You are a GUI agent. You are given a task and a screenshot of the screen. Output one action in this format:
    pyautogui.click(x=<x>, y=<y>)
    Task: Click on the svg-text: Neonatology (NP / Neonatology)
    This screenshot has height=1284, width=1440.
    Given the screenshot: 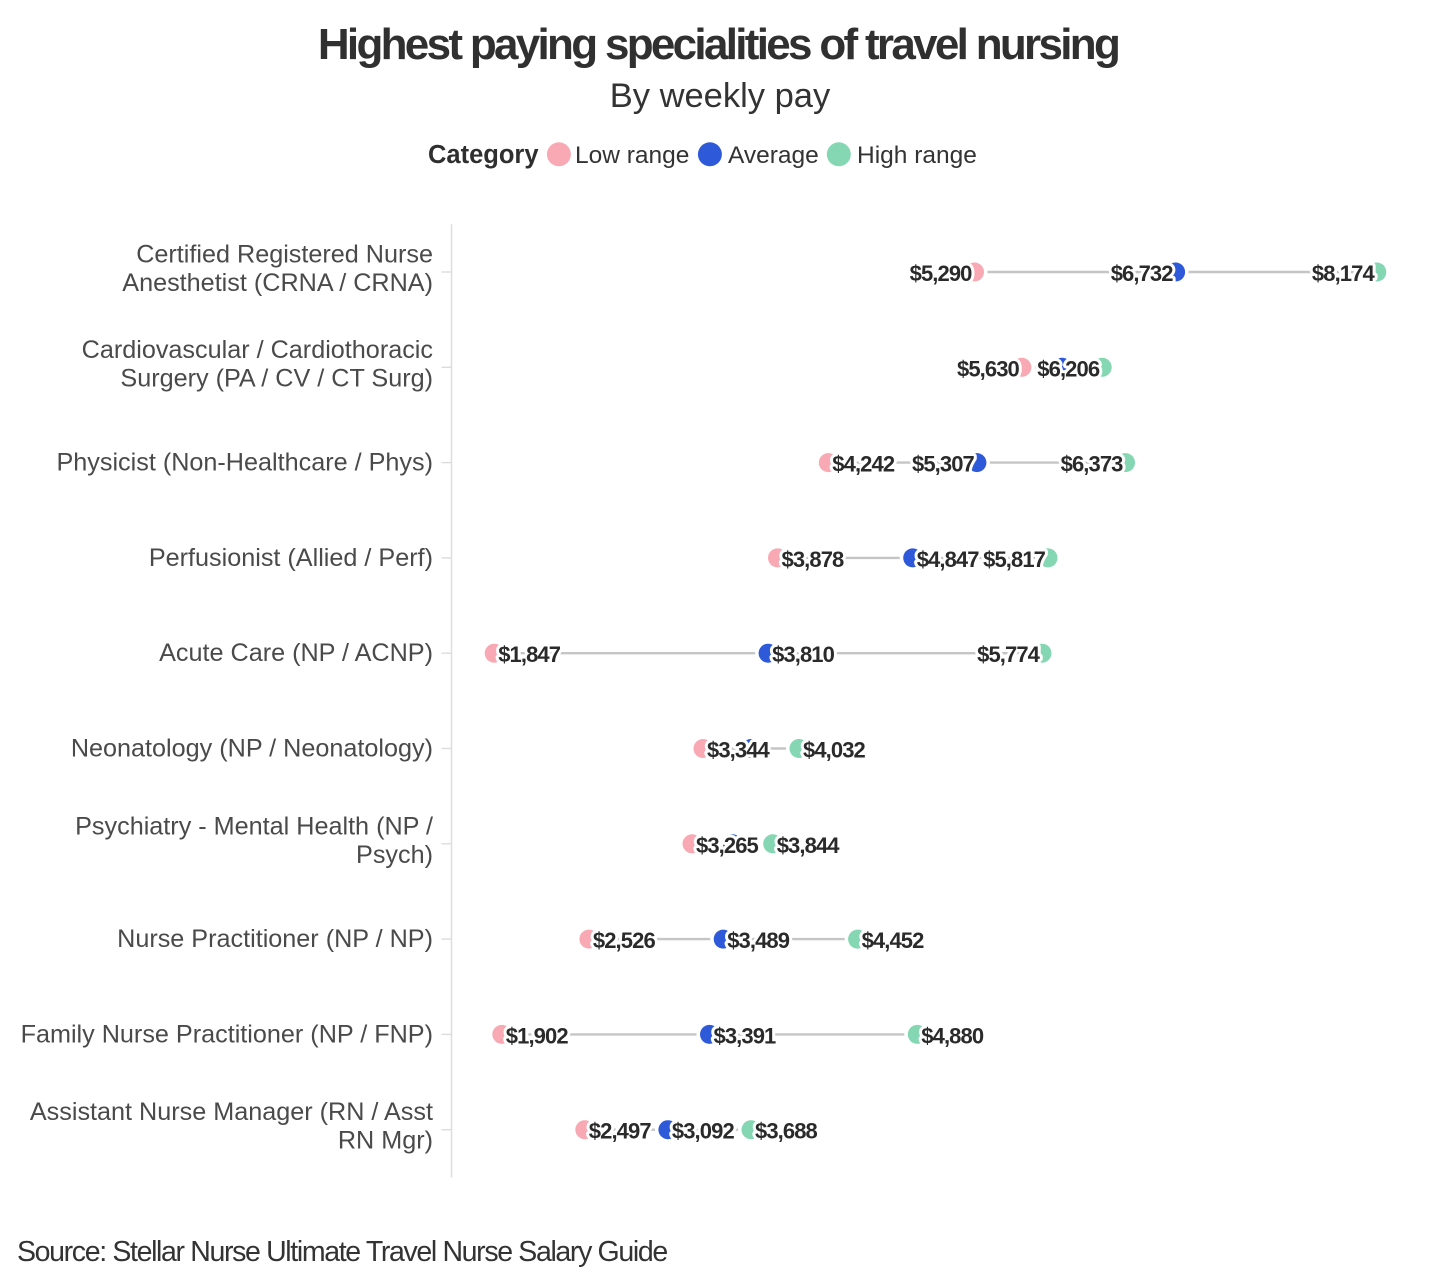 What is the action you would take?
    pyautogui.click(x=252, y=749)
    